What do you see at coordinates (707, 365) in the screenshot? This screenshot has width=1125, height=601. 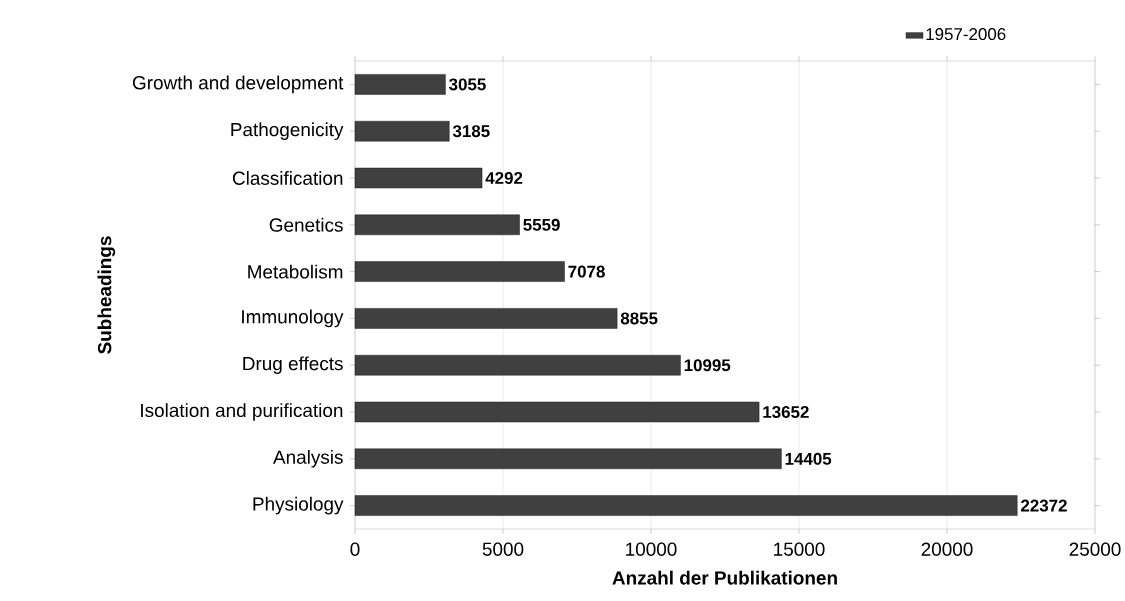 I see `data-label: 10995` at bounding box center [707, 365].